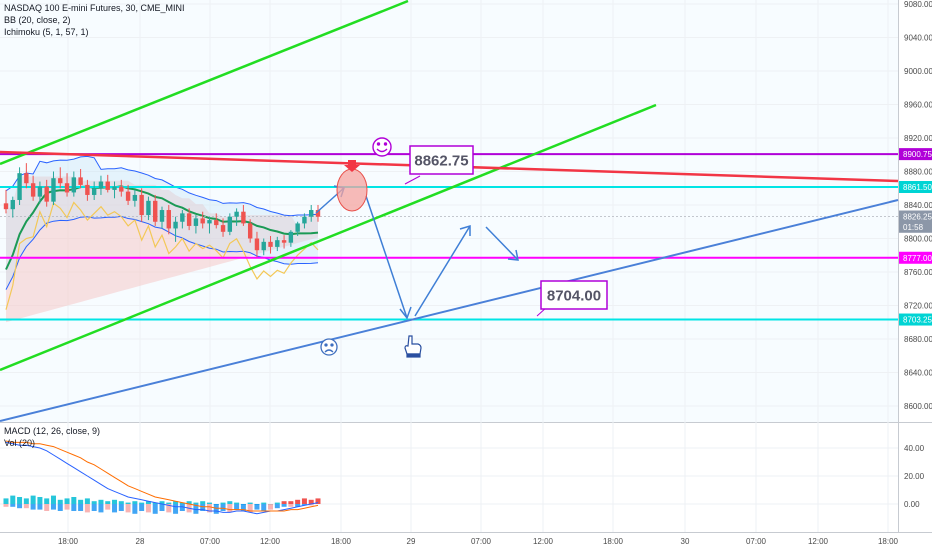  Describe the element at coordinates (162, 477) in the screenshot. I see `macd-indicator` at that location.